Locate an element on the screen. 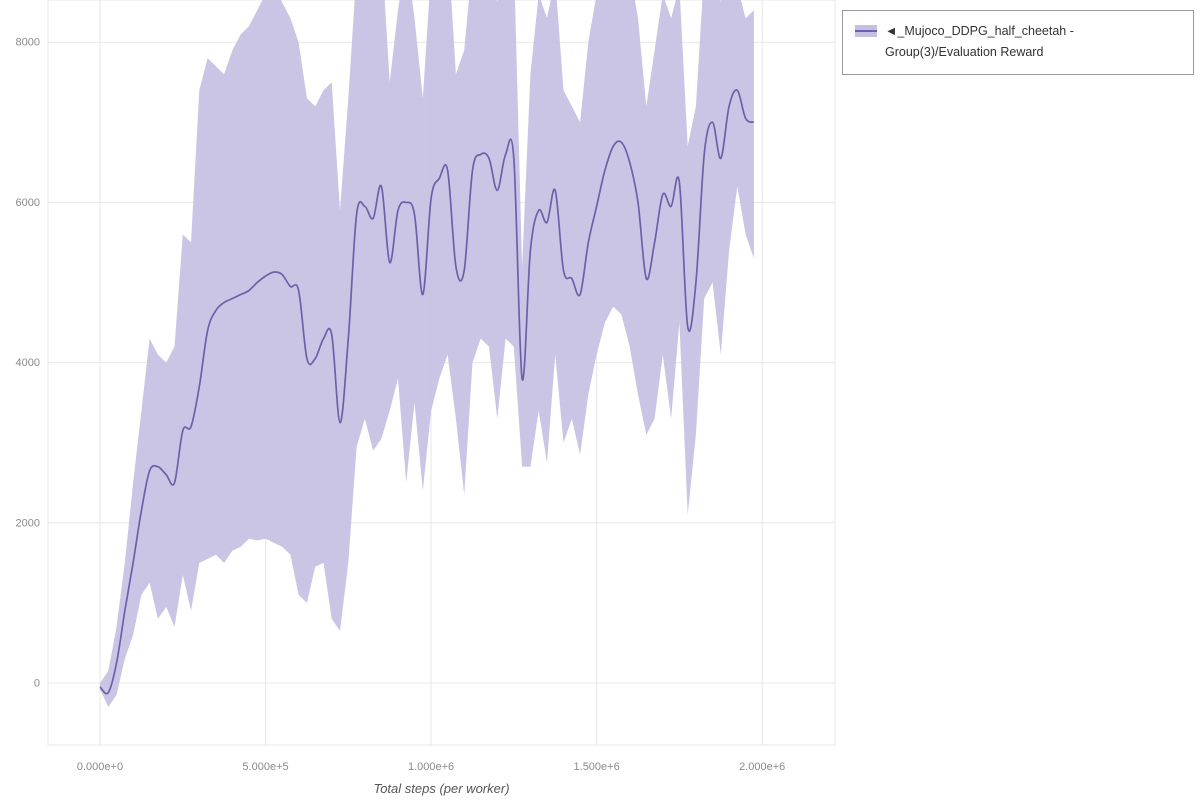 The width and height of the screenshot is (1200, 800). x-axis-title: Total steps (per worker) is located at coordinates (441, 788).